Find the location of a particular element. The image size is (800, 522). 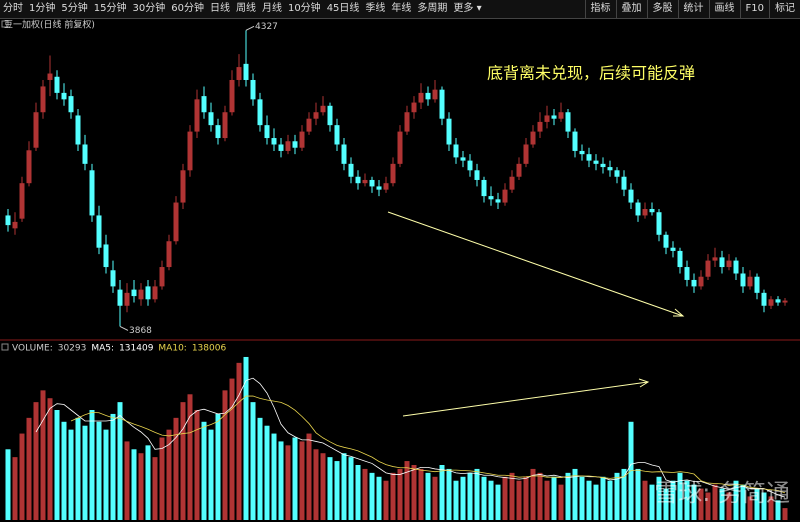

tool-button: 标记 is located at coordinates (784, 9).